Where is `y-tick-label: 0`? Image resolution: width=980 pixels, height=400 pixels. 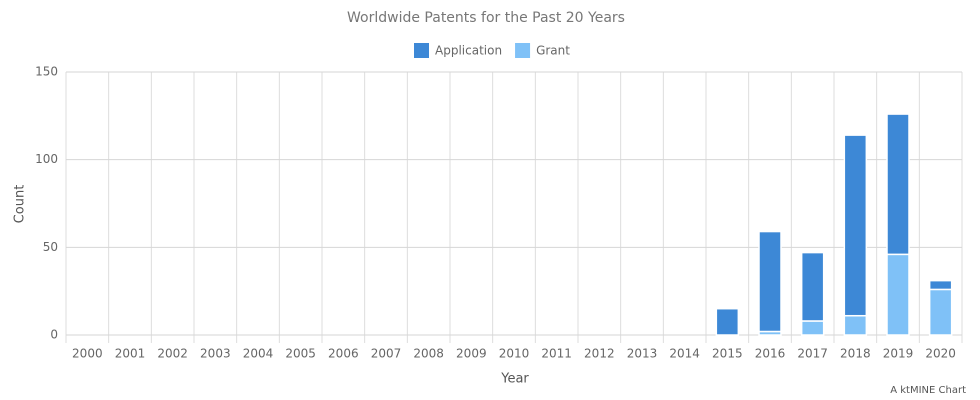 y-tick-label: 0 is located at coordinates (54, 335).